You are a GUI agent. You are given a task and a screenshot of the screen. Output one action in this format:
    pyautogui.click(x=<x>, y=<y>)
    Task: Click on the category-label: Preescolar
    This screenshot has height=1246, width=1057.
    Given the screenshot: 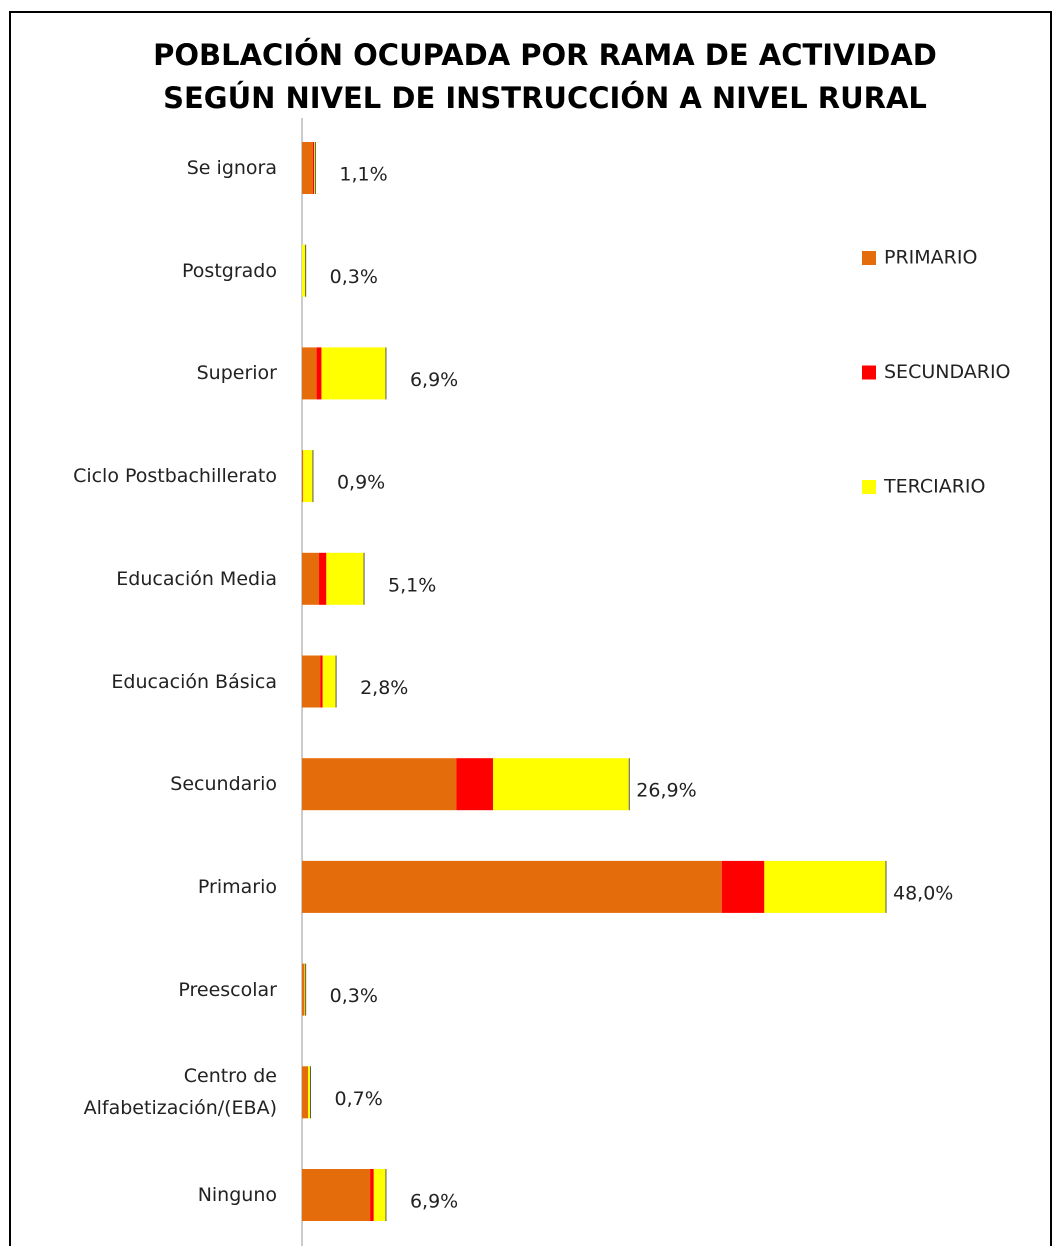 What is the action you would take?
    pyautogui.click(x=227, y=989)
    